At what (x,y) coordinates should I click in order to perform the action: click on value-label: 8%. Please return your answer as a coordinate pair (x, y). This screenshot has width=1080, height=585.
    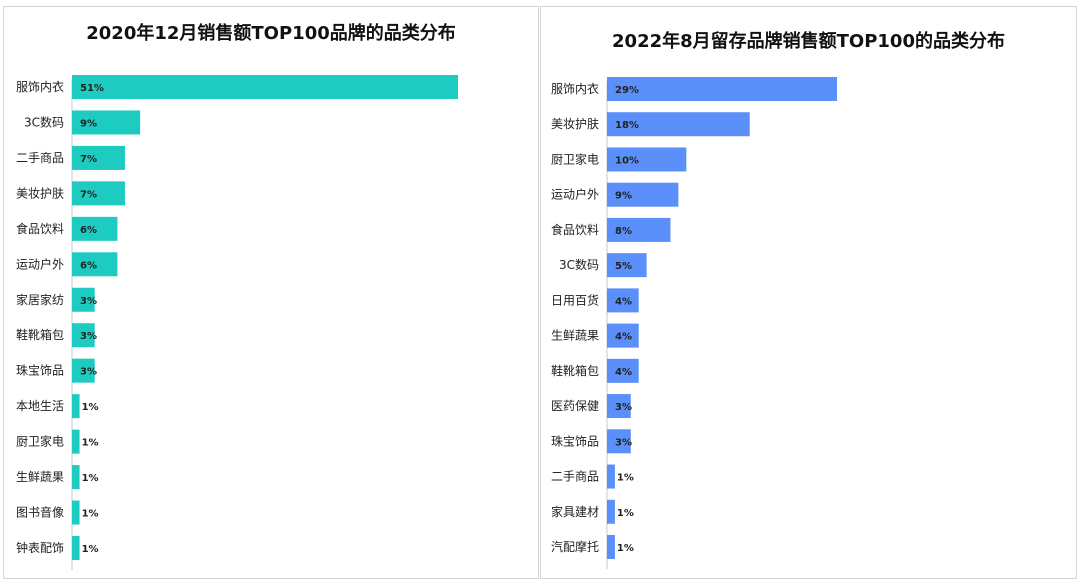
    Looking at the image, I should click on (623, 231).